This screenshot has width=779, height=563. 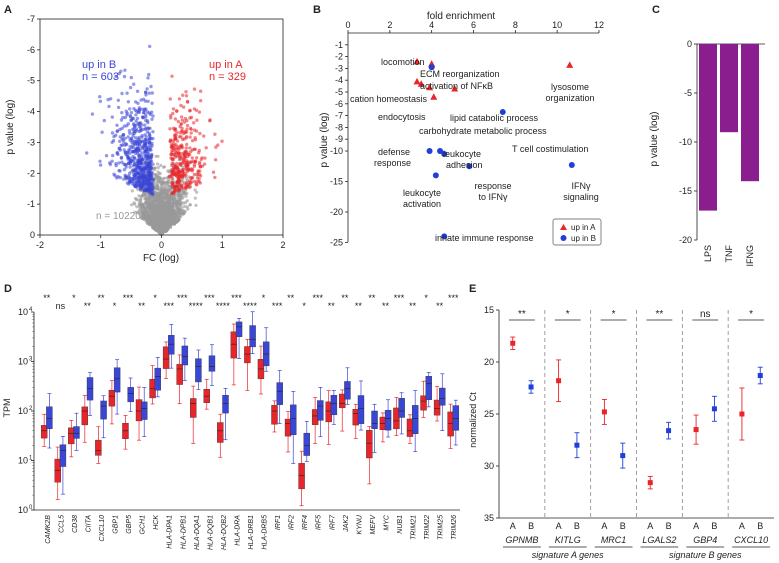 What do you see at coordinates (467, 134) in the screenshot?
I see `enrichment-ticks: 0 2 4 6 8 10 12 -1 -2-3 -4 -5 -6 -7-8 -9 -10 -15 -20 -25` at bounding box center [467, 134].